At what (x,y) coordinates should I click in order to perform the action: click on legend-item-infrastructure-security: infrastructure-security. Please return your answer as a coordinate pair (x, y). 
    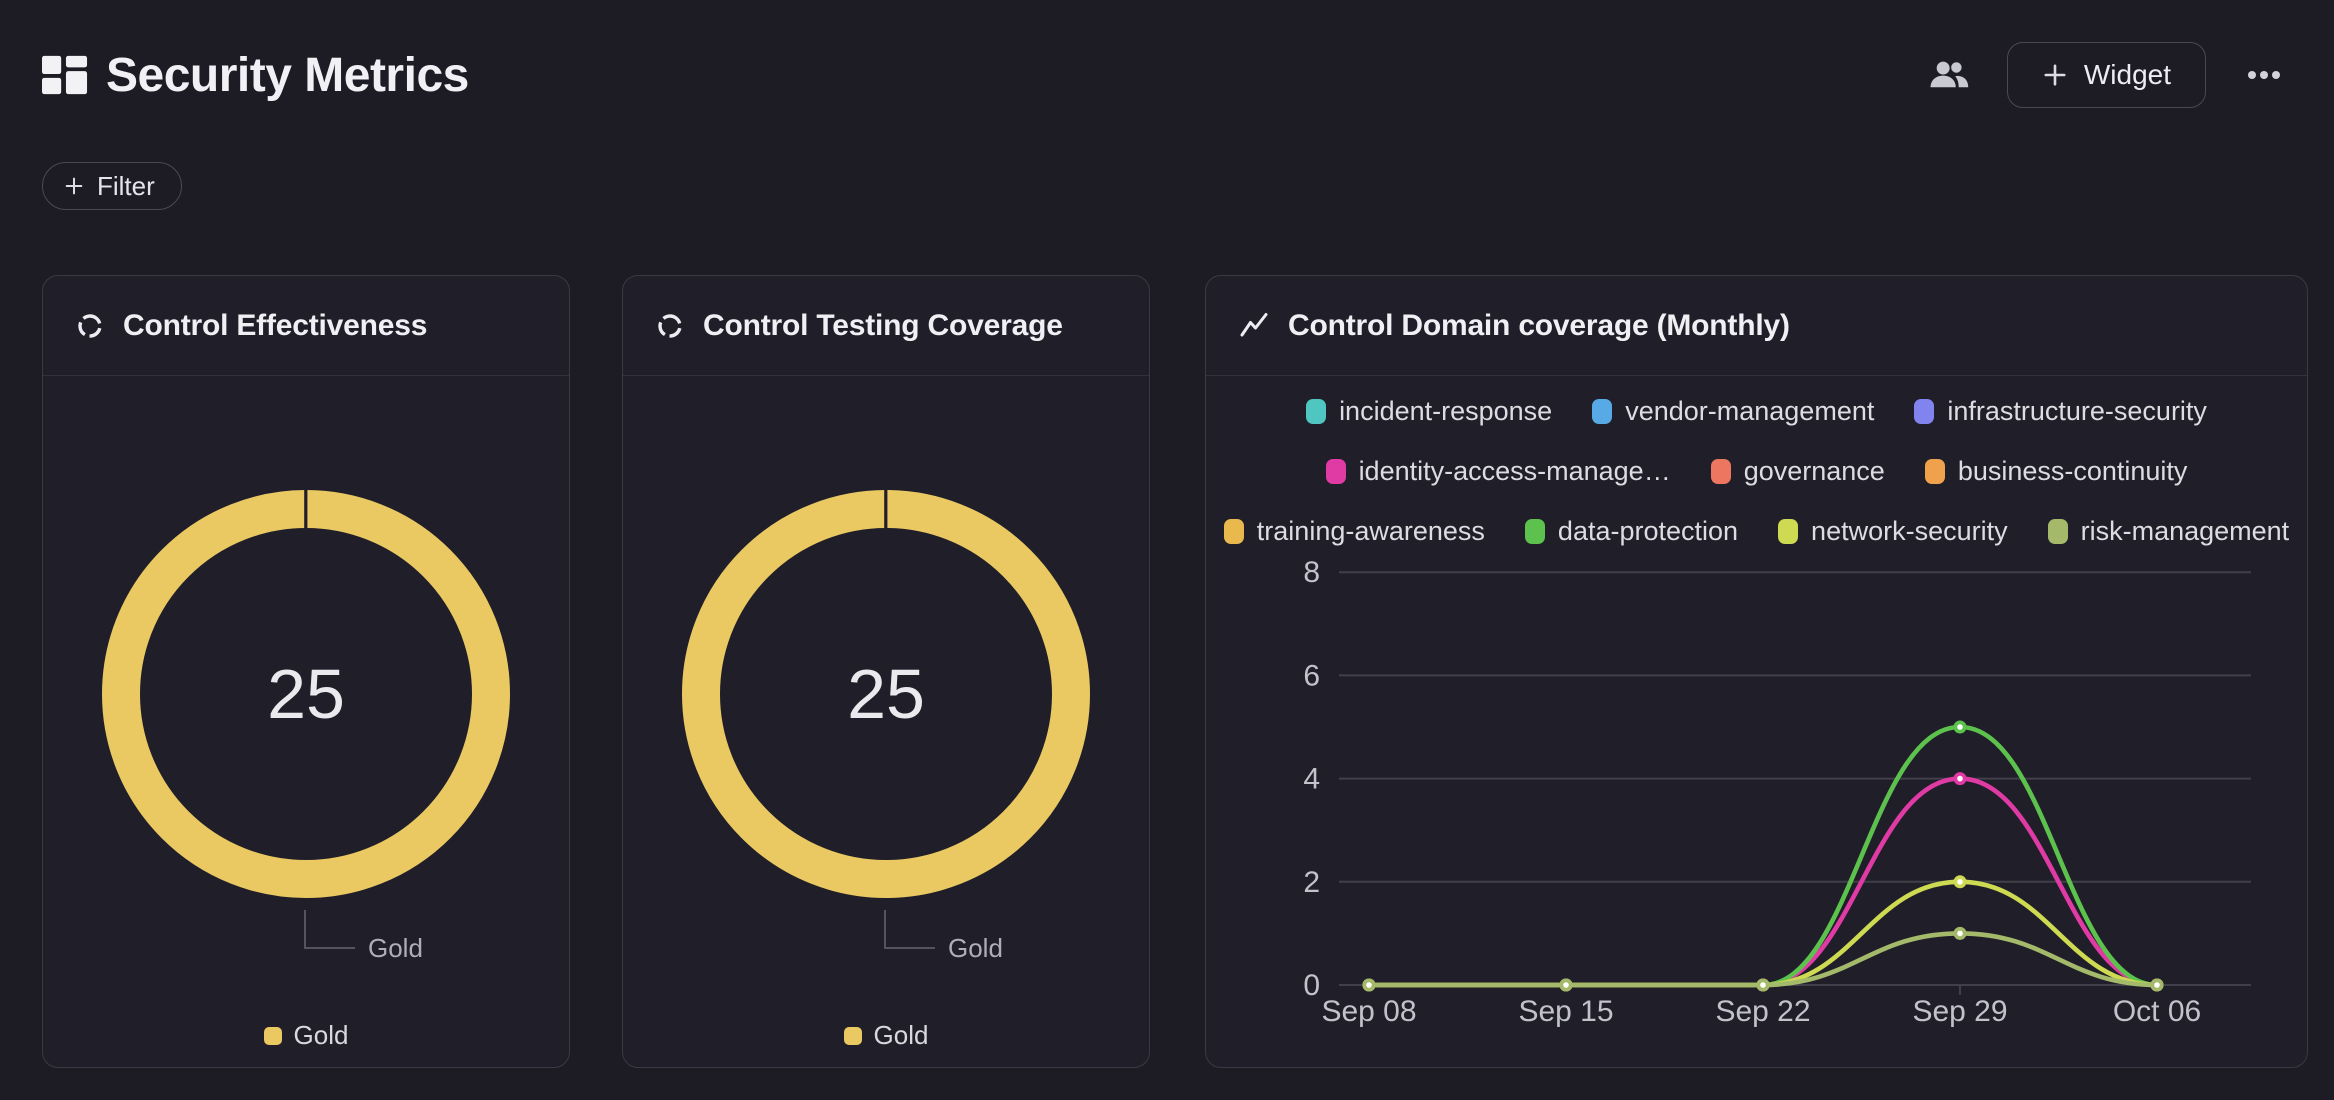
    Looking at the image, I should click on (2060, 411).